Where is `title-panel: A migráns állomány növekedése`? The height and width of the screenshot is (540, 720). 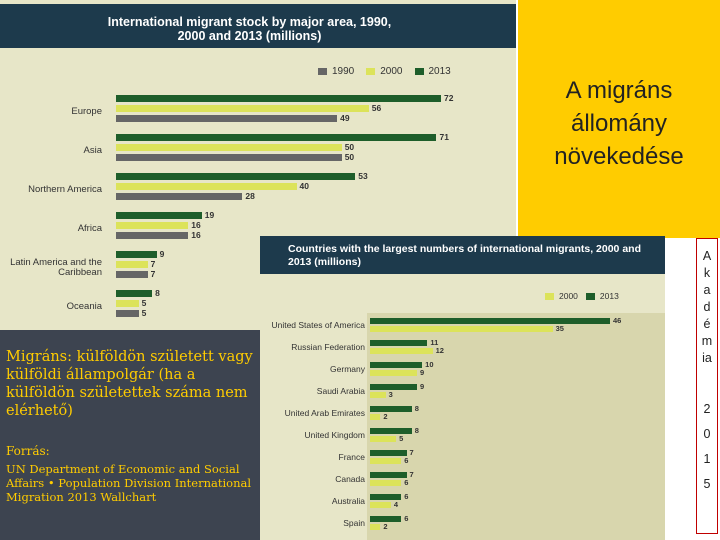 title-panel: A migráns állomány növekedése is located at coordinates (619, 119).